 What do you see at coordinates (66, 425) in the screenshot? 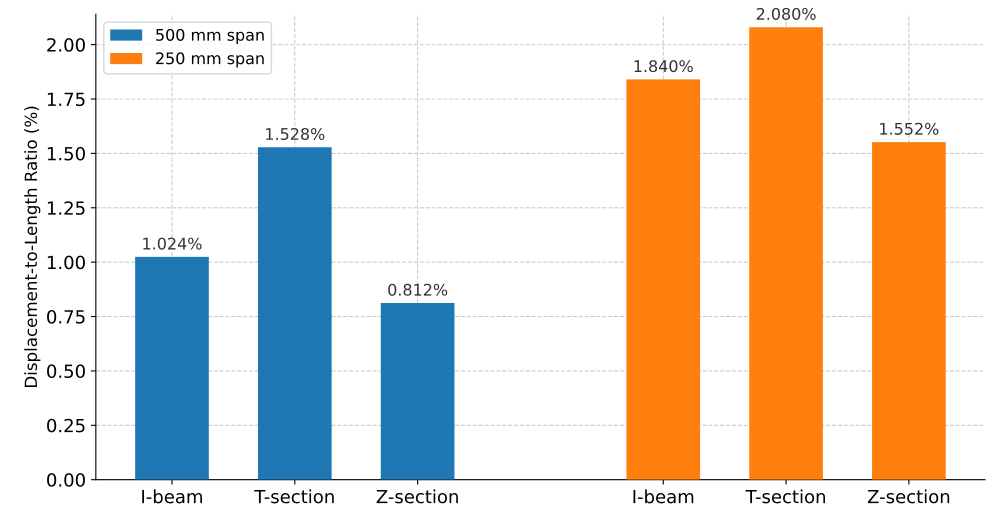
I see `y-tick-label: 0.25` at bounding box center [66, 425].